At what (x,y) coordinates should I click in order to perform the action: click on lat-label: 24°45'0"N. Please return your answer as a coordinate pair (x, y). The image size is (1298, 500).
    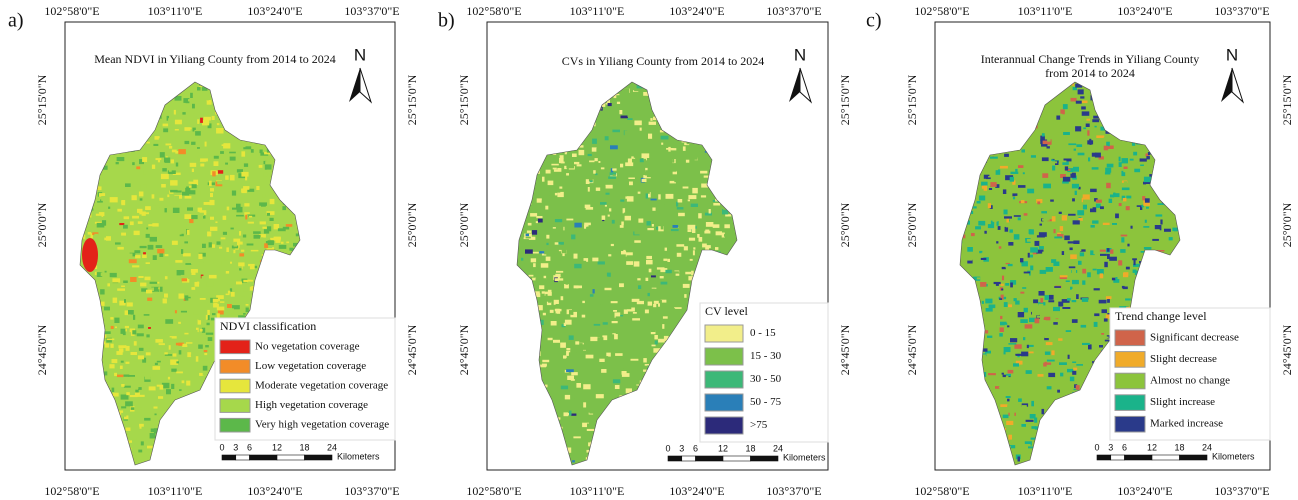
    Looking at the image, I should click on (42, 349).